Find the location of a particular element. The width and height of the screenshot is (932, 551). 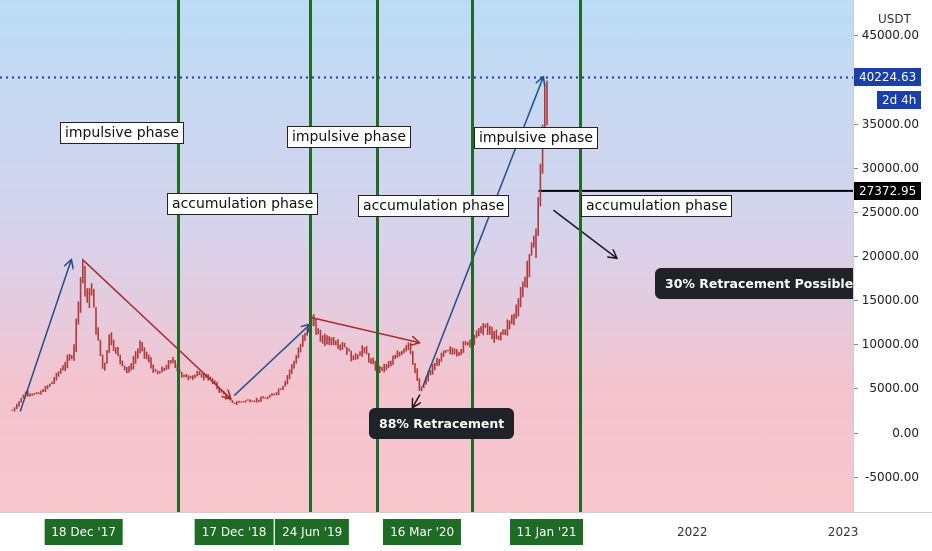

y-tick-label: 5000.00 is located at coordinates (894, 388).